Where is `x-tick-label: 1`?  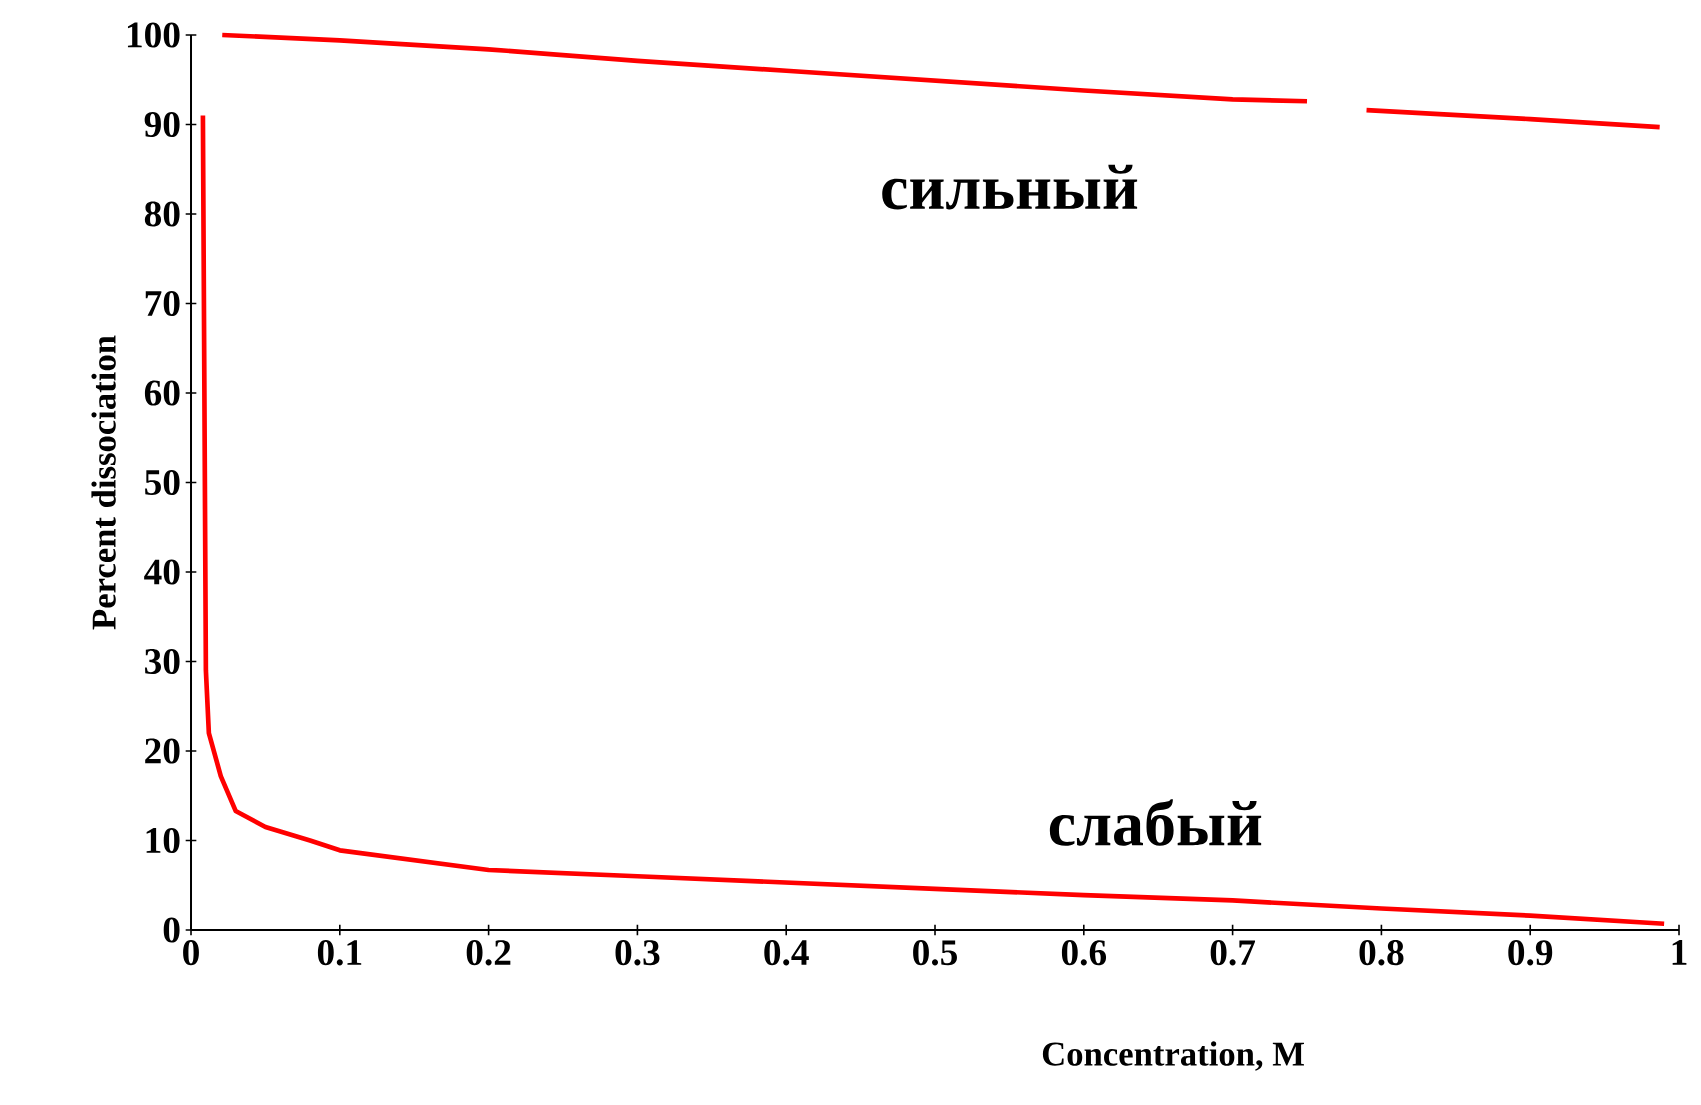 x-tick-label: 1 is located at coordinates (1679, 952).